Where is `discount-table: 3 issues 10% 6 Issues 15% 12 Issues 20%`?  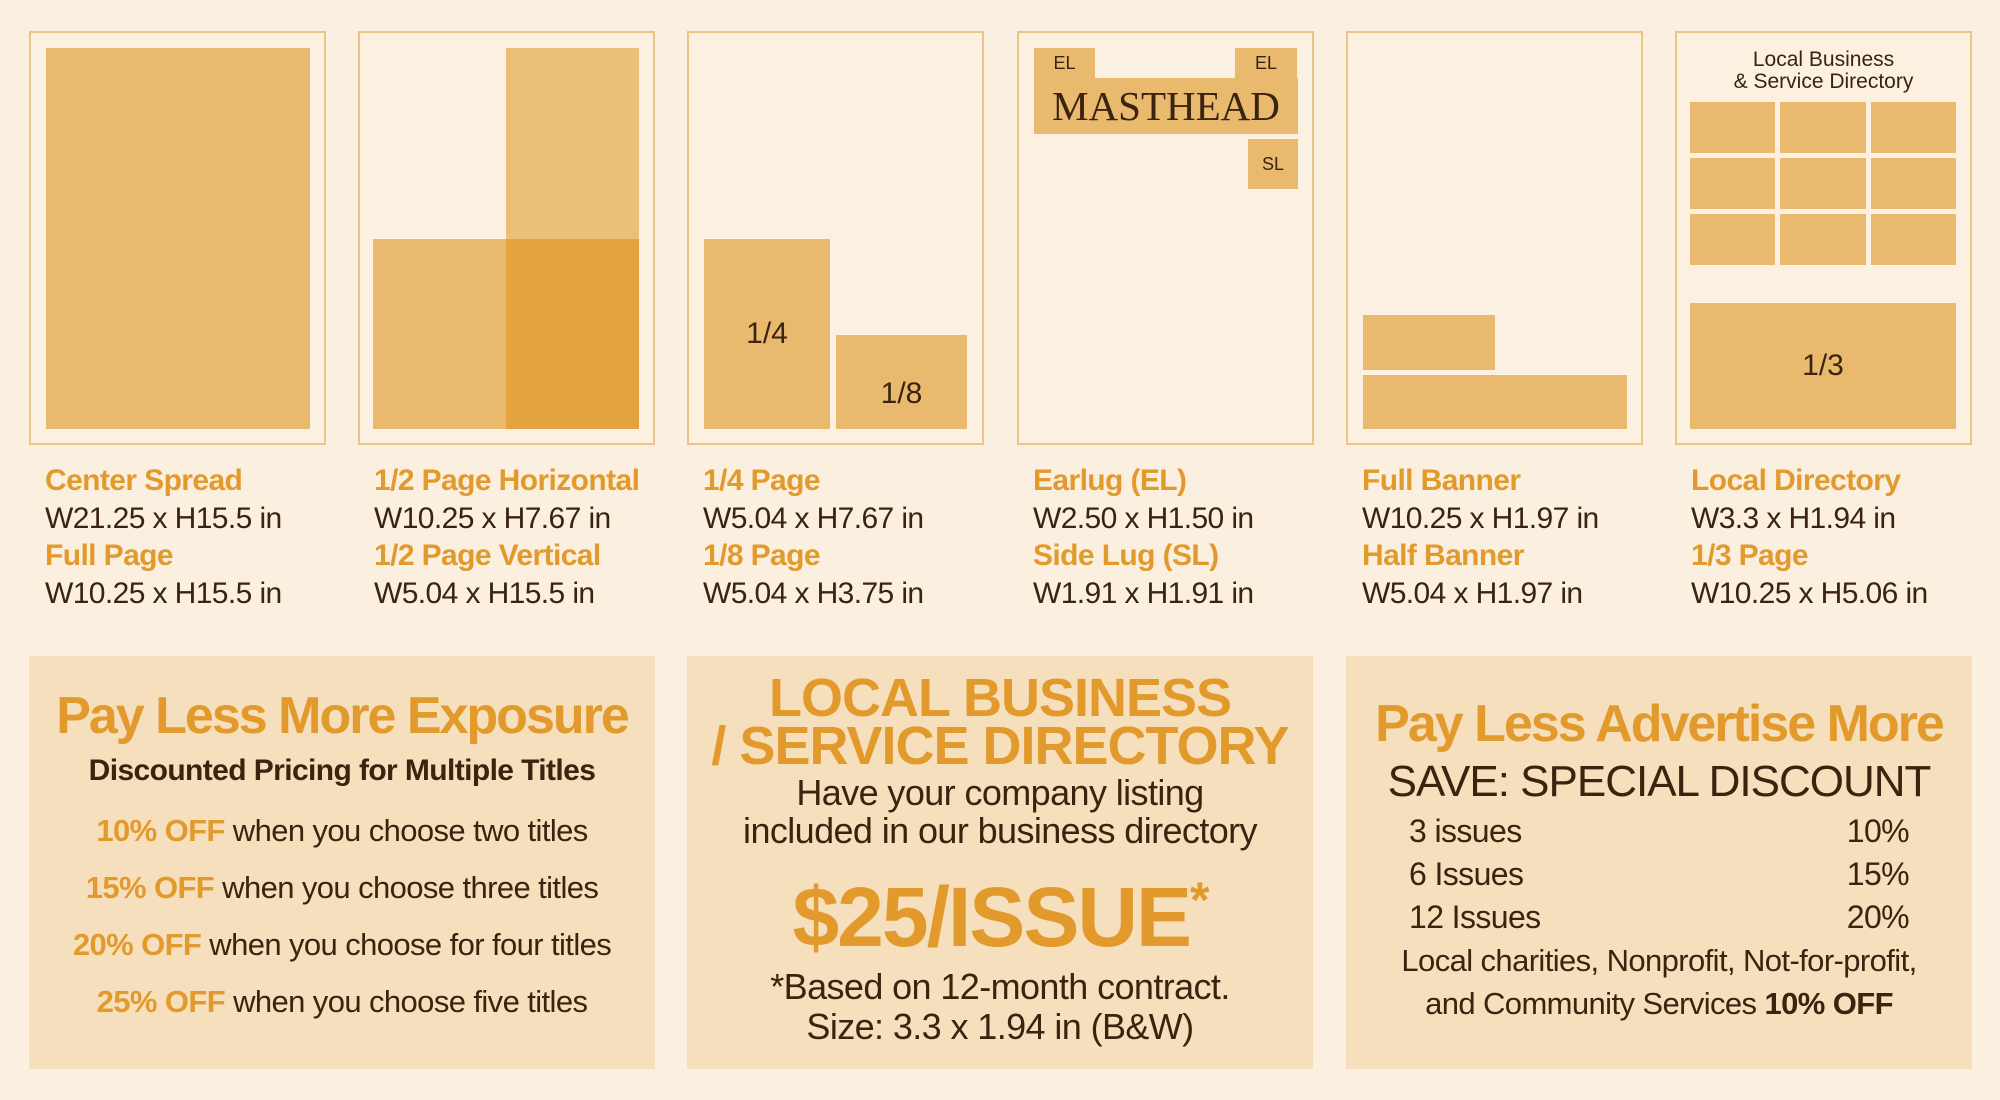 discount-table: 3 issues 10% 6 Issues 15% 12 Issues 20% is located at coordinates (1659, 874).